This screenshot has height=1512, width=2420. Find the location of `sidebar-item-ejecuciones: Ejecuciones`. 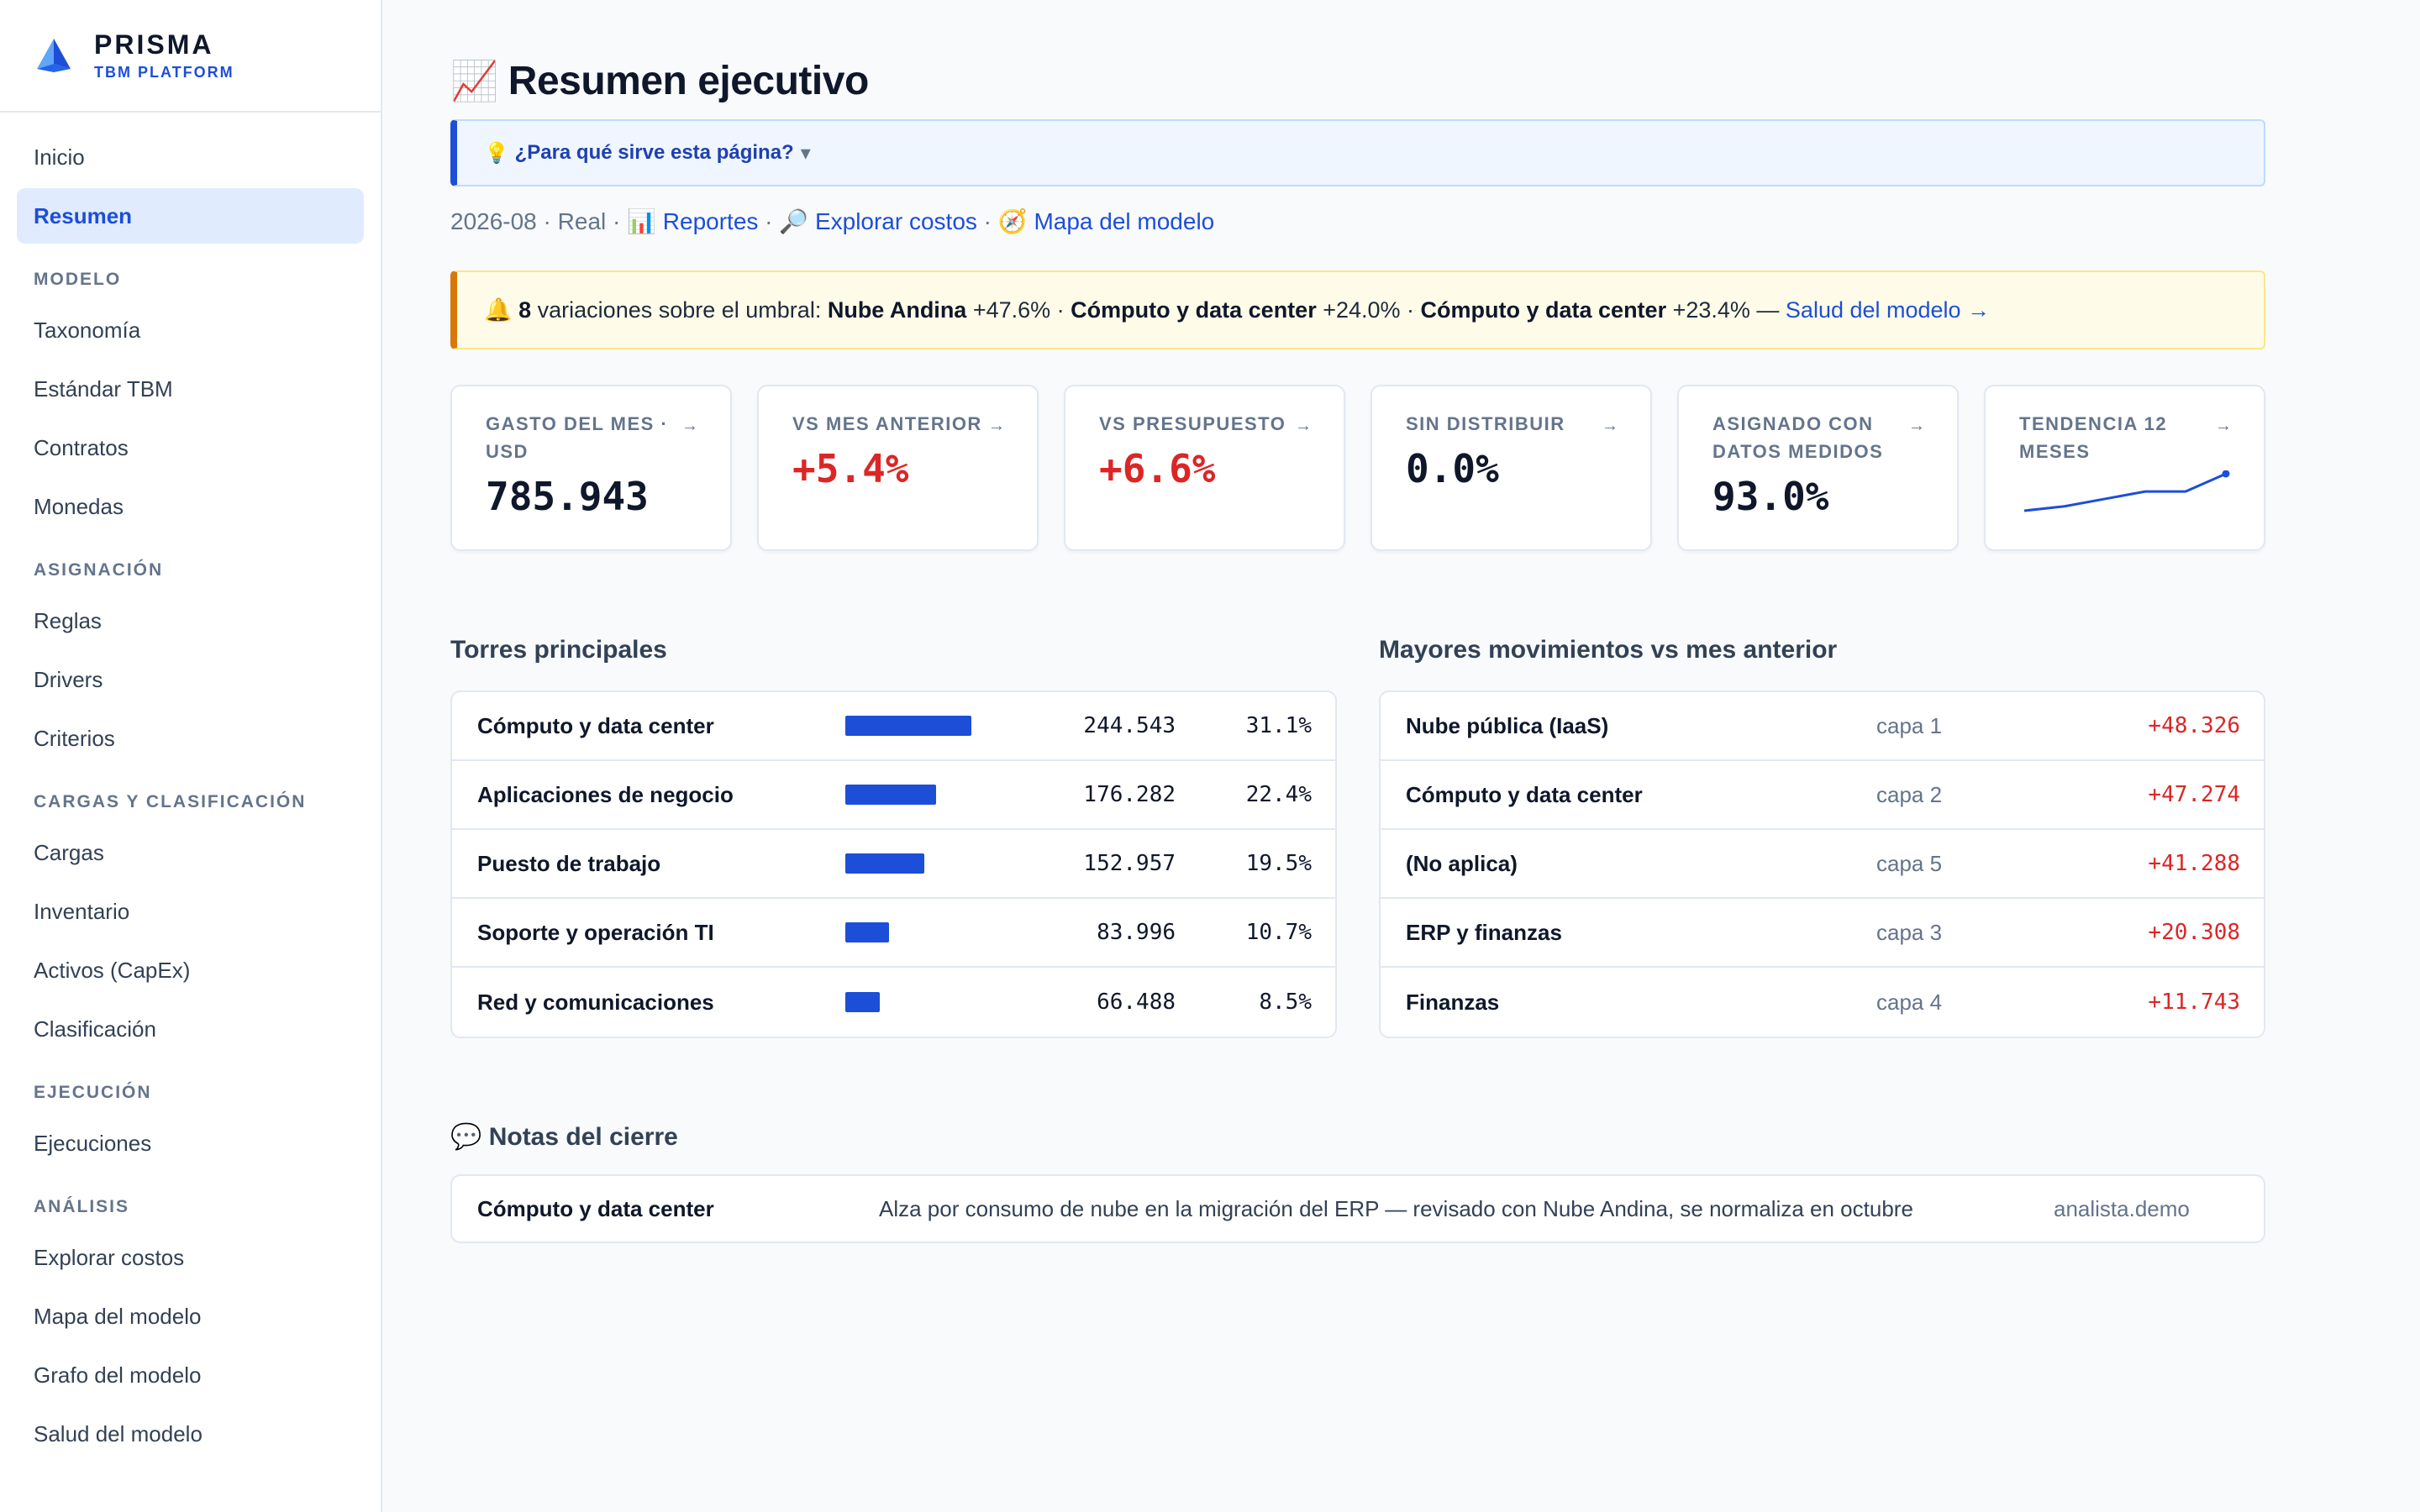

sidebar-item-ejecuciones: Ejecuciones is located at coordinates (93, 1143).